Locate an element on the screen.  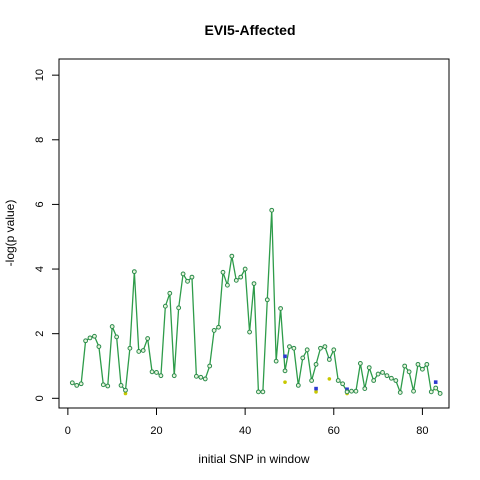
chart-title: EVI5-Affected is located at coordinates (249, 30).